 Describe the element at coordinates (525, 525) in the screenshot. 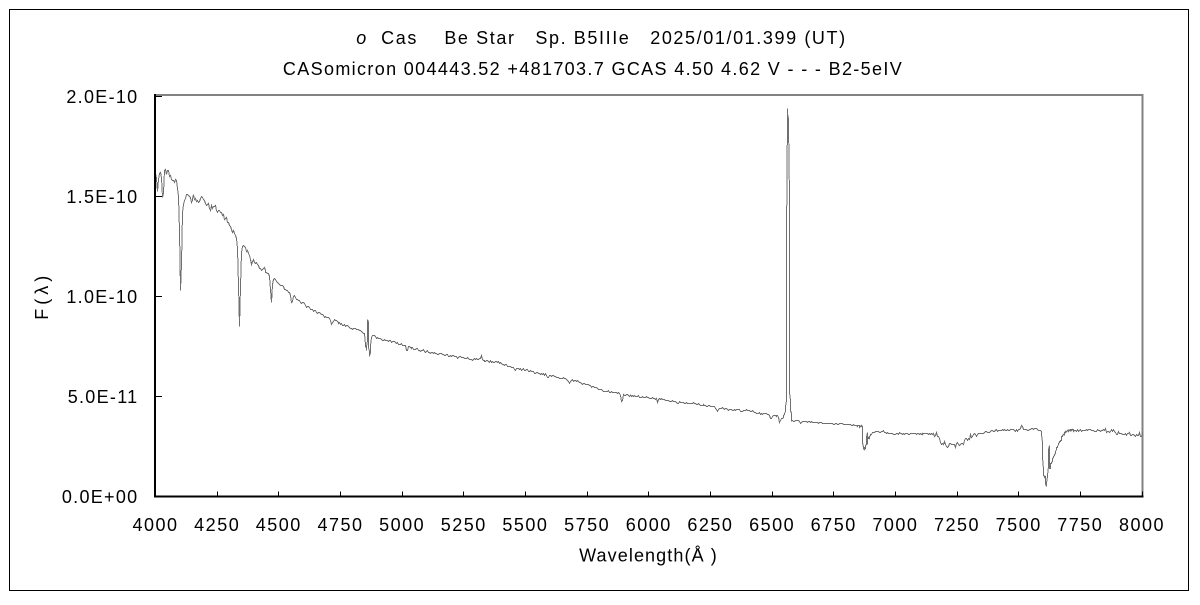

I see `svg-text: 5500` at that location.